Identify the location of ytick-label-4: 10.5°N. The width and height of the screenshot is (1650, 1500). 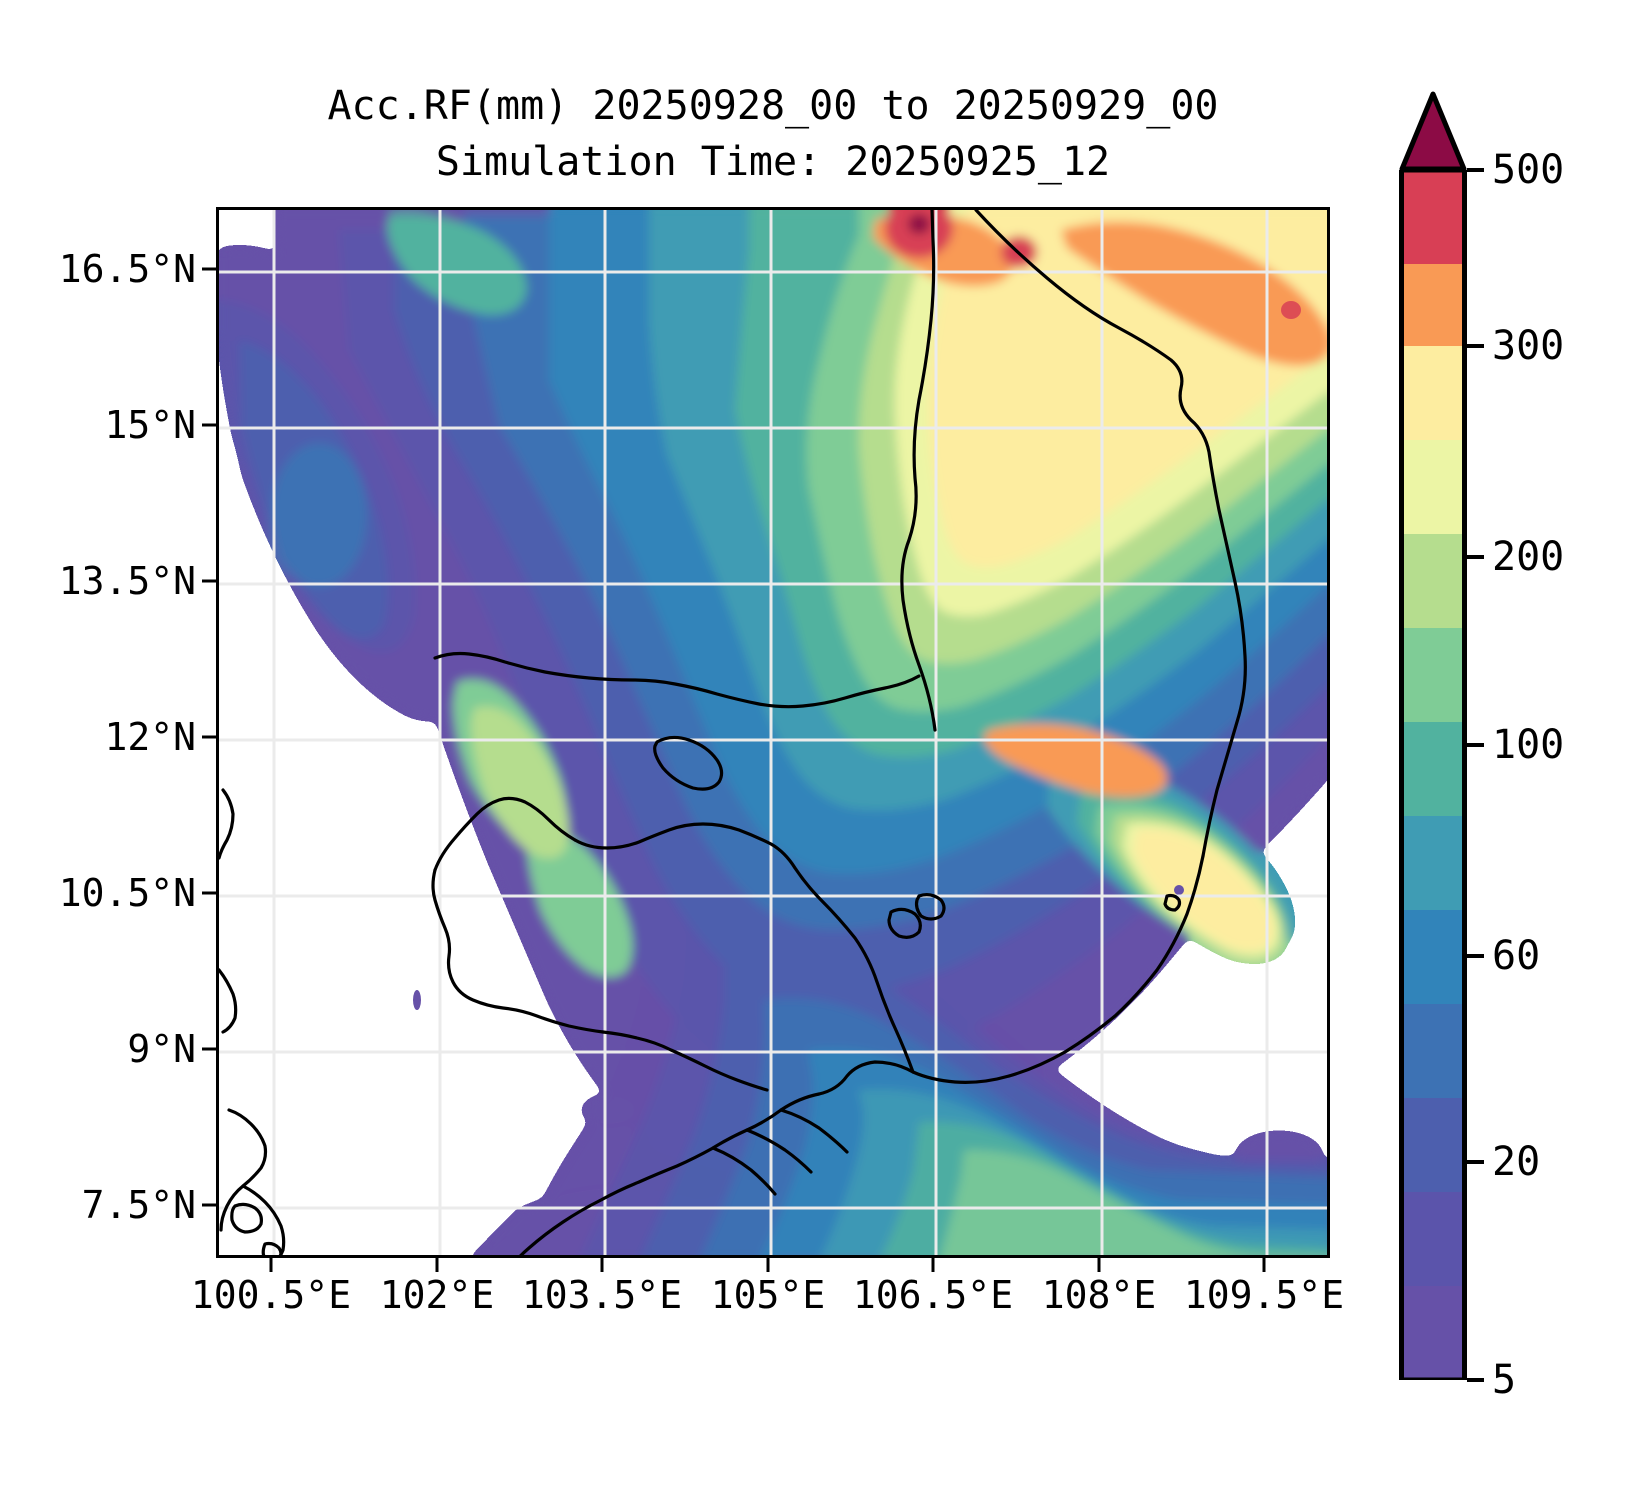
(127, 893).